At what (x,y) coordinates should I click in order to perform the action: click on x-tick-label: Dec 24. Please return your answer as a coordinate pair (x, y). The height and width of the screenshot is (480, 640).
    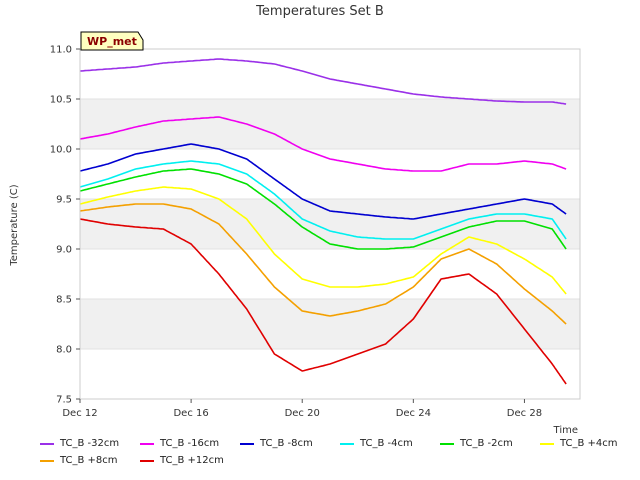
    Looking at the image, I should click on (413, 413).